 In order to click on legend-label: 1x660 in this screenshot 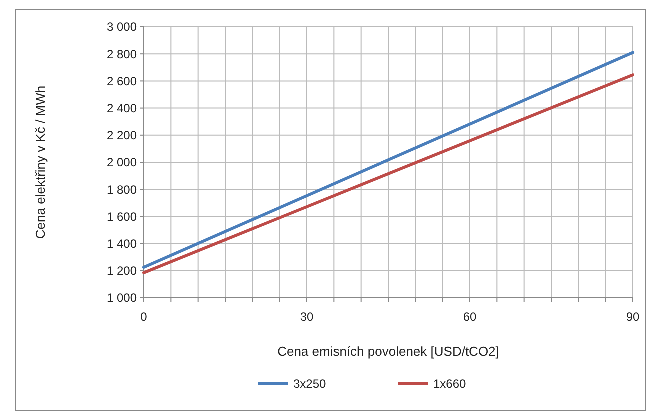, I will do `click(450, 384)`.